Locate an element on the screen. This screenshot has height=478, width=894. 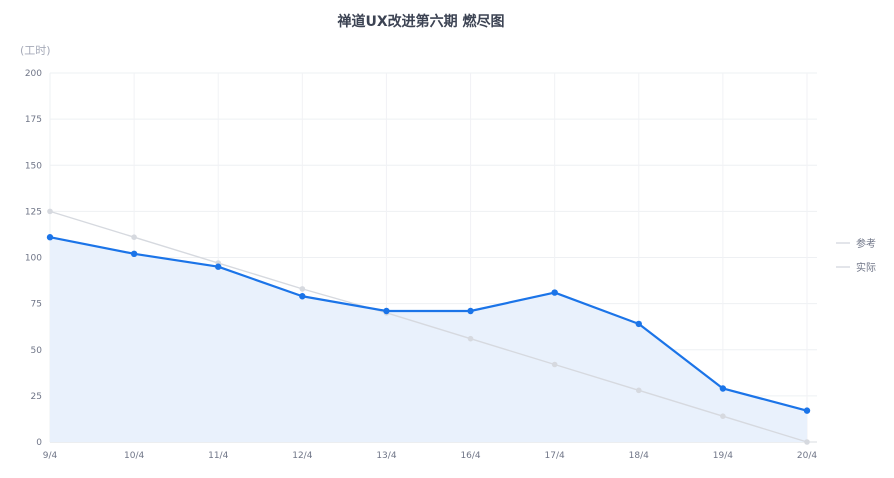
x-tick-label: 11/4 is located at coordinates (218, 456).